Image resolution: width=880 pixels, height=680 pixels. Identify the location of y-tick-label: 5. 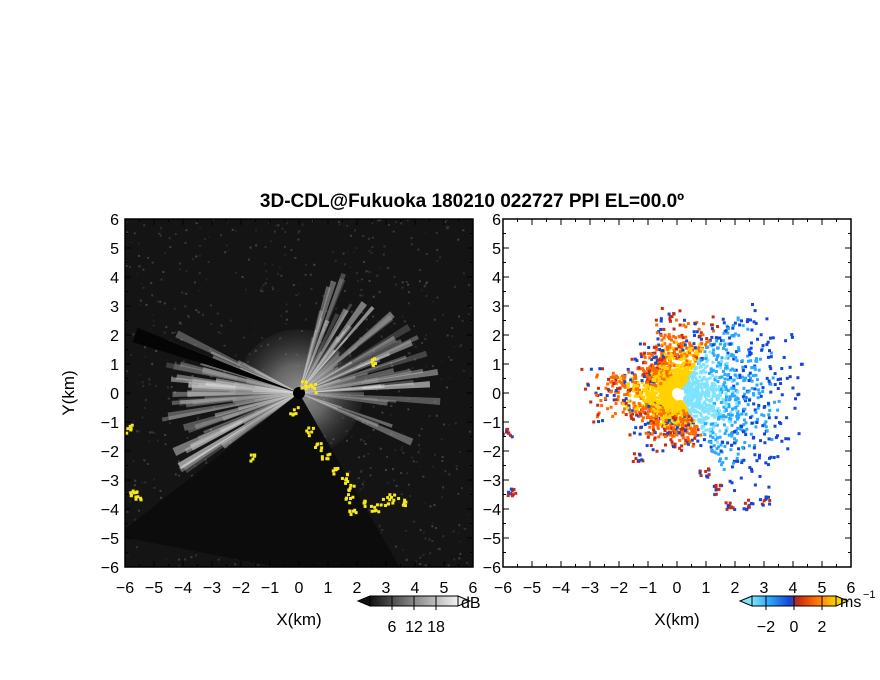
(496, 249).